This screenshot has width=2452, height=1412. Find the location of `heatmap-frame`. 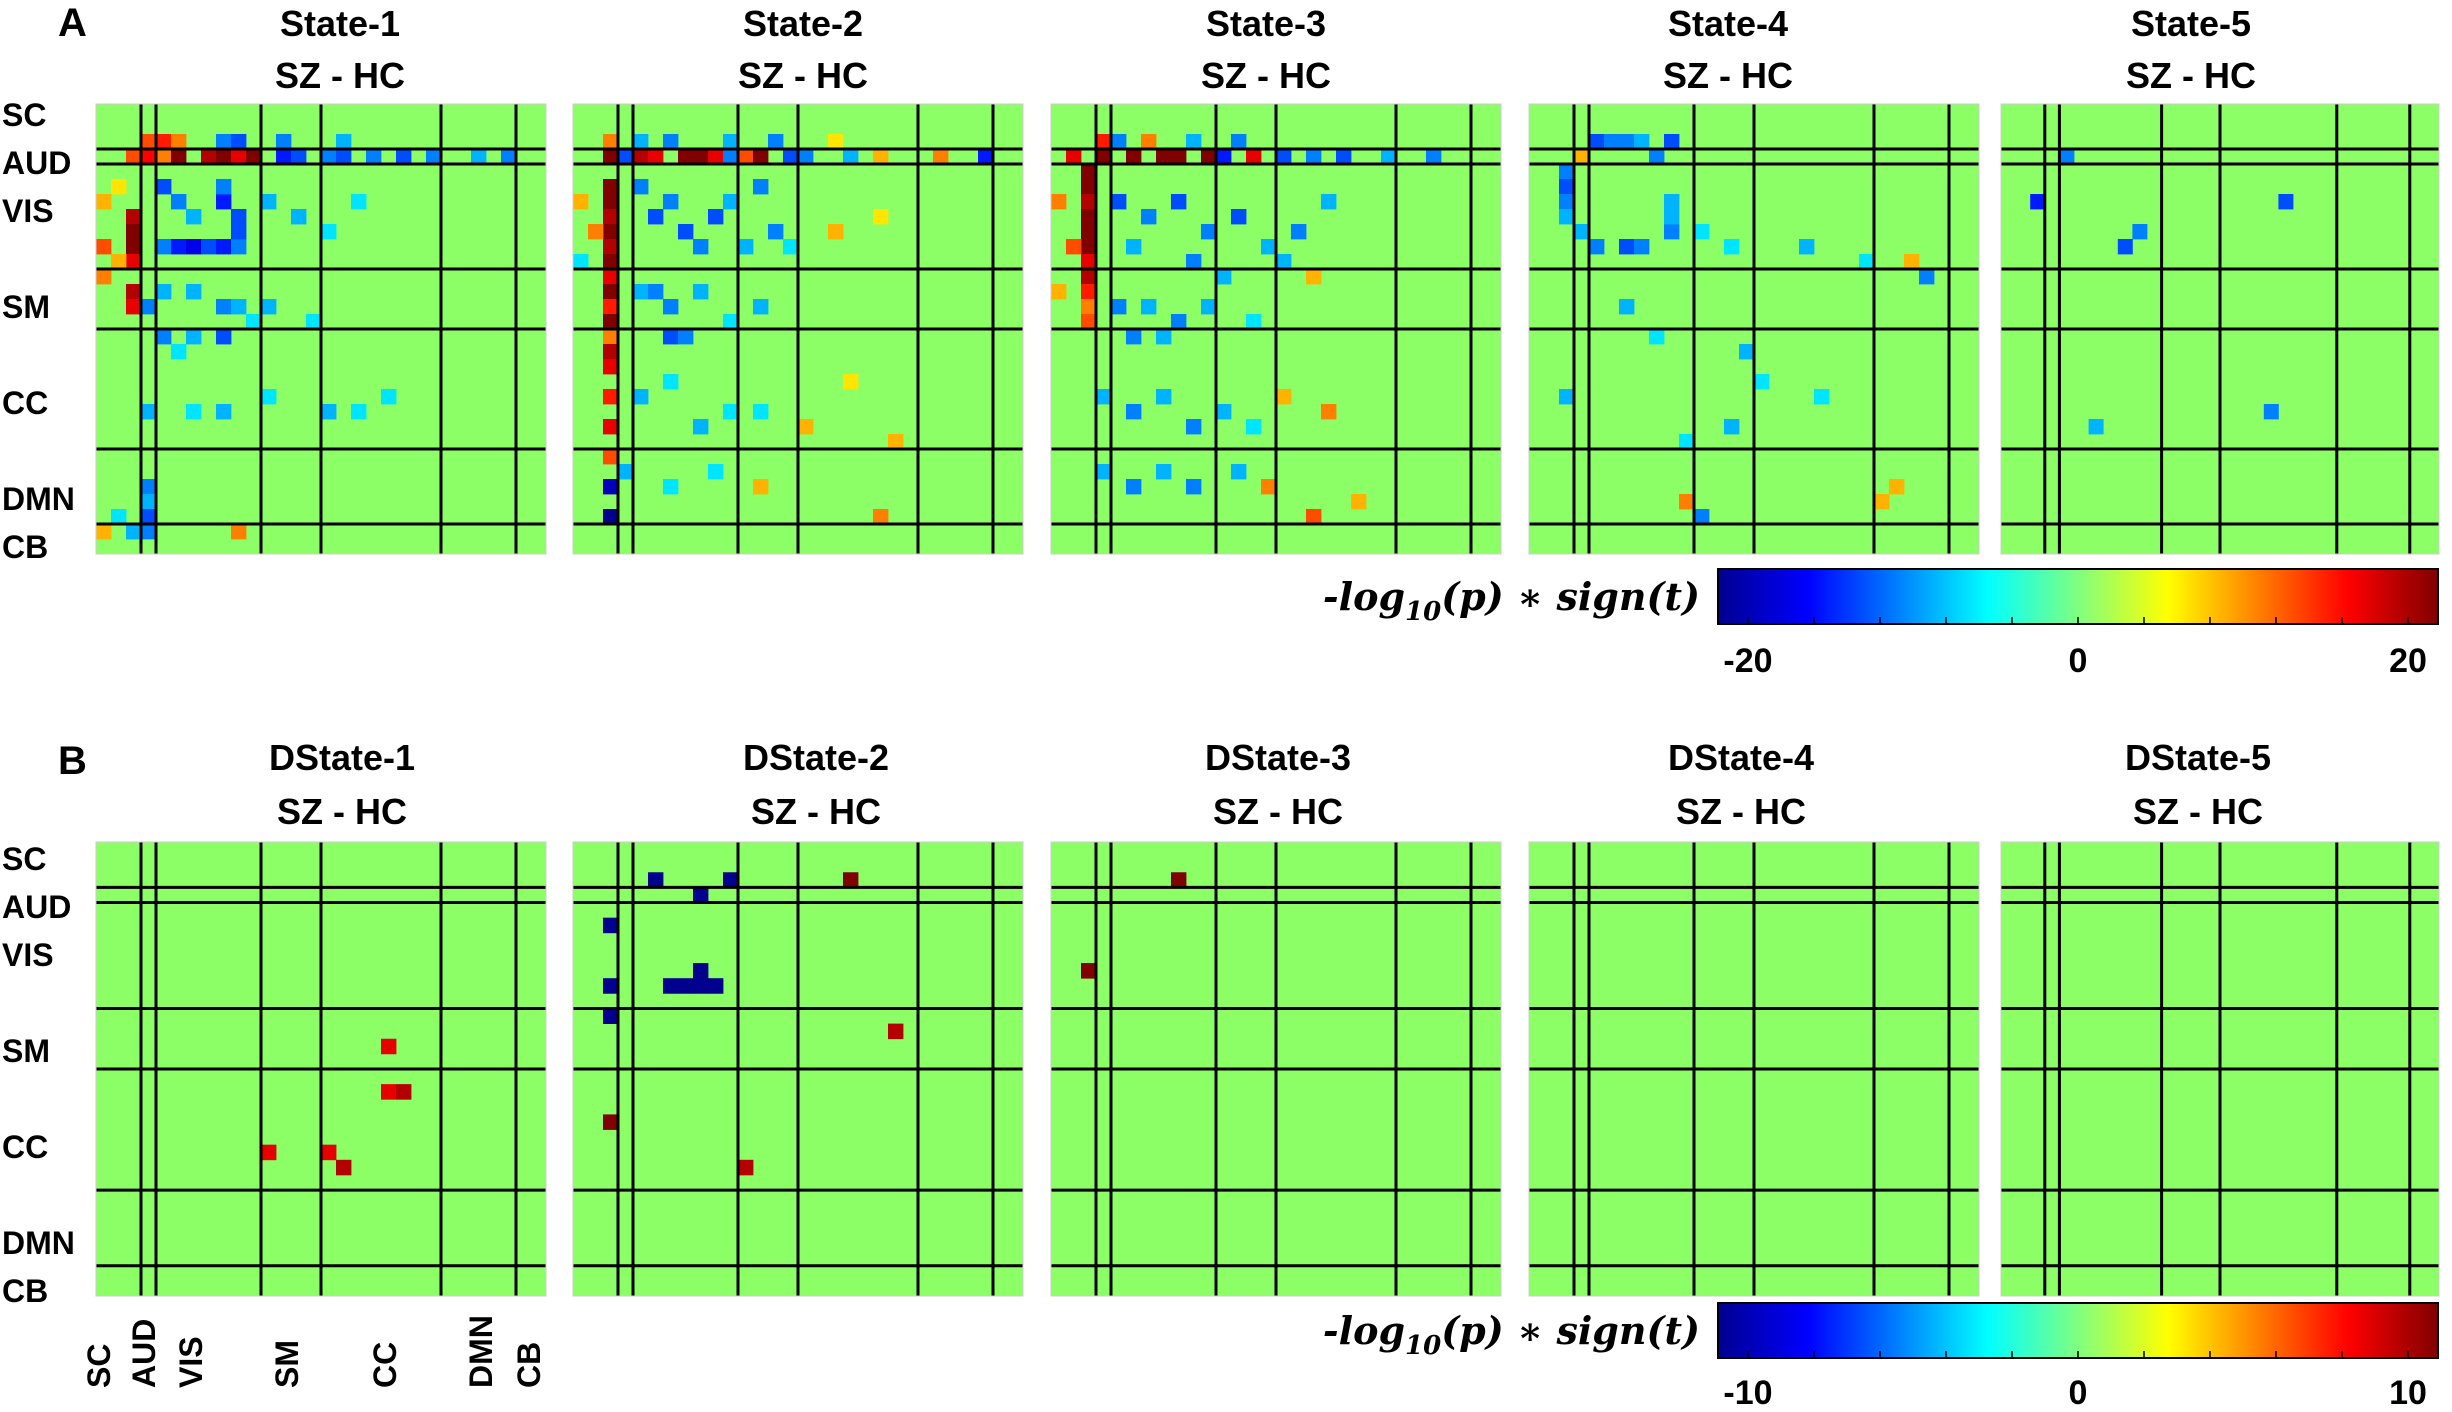

heatmap-frame is located at coordinates (1276, 329).